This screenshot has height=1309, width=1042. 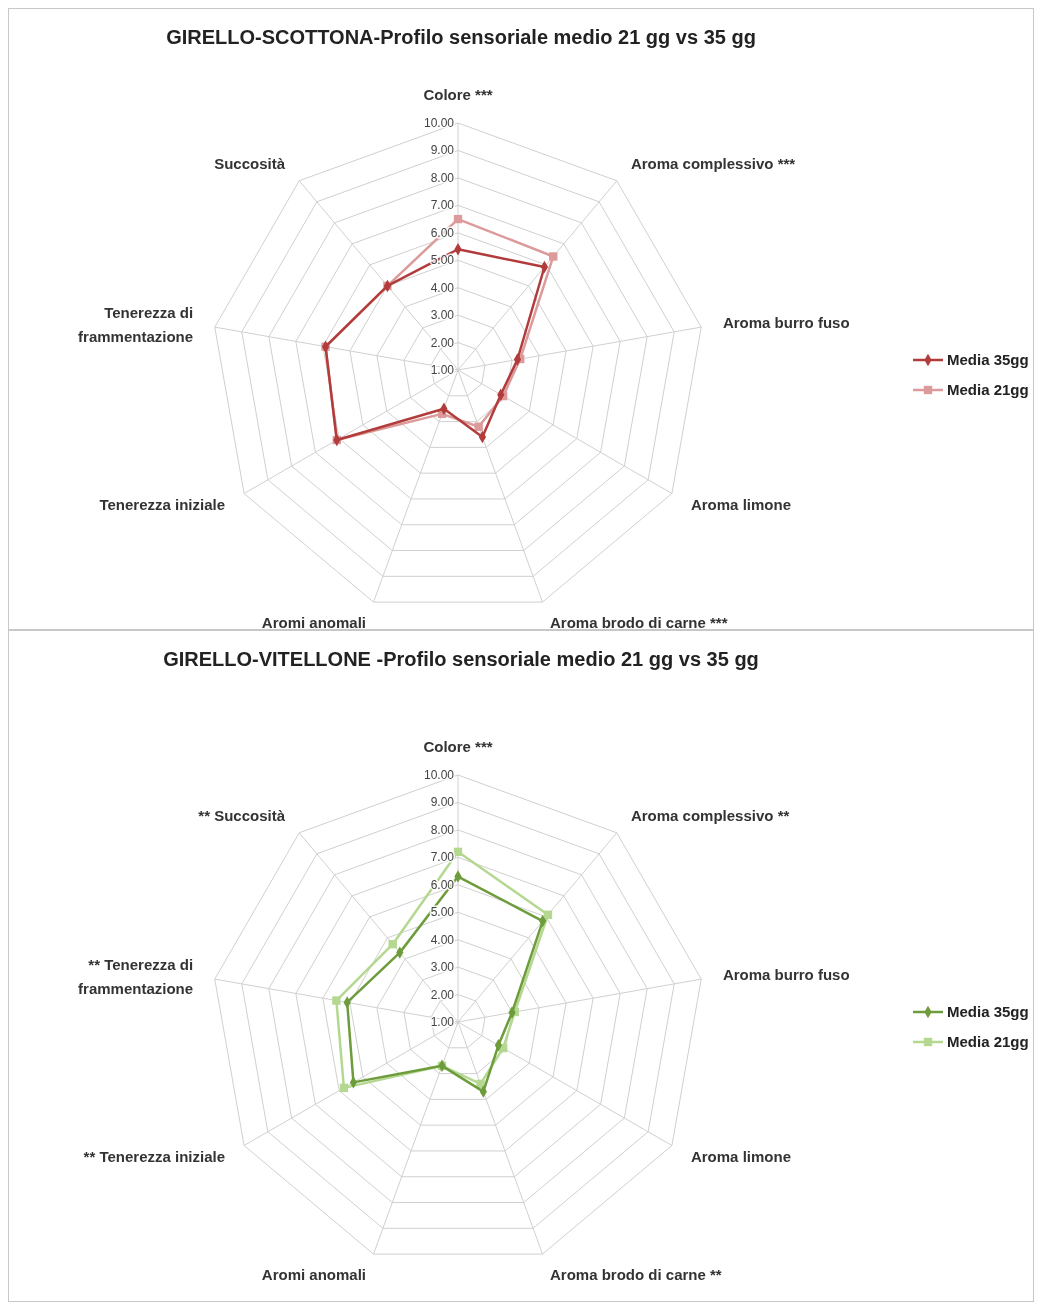 I want to click on spoke-label: Succosità, so click(x=250, y=163).